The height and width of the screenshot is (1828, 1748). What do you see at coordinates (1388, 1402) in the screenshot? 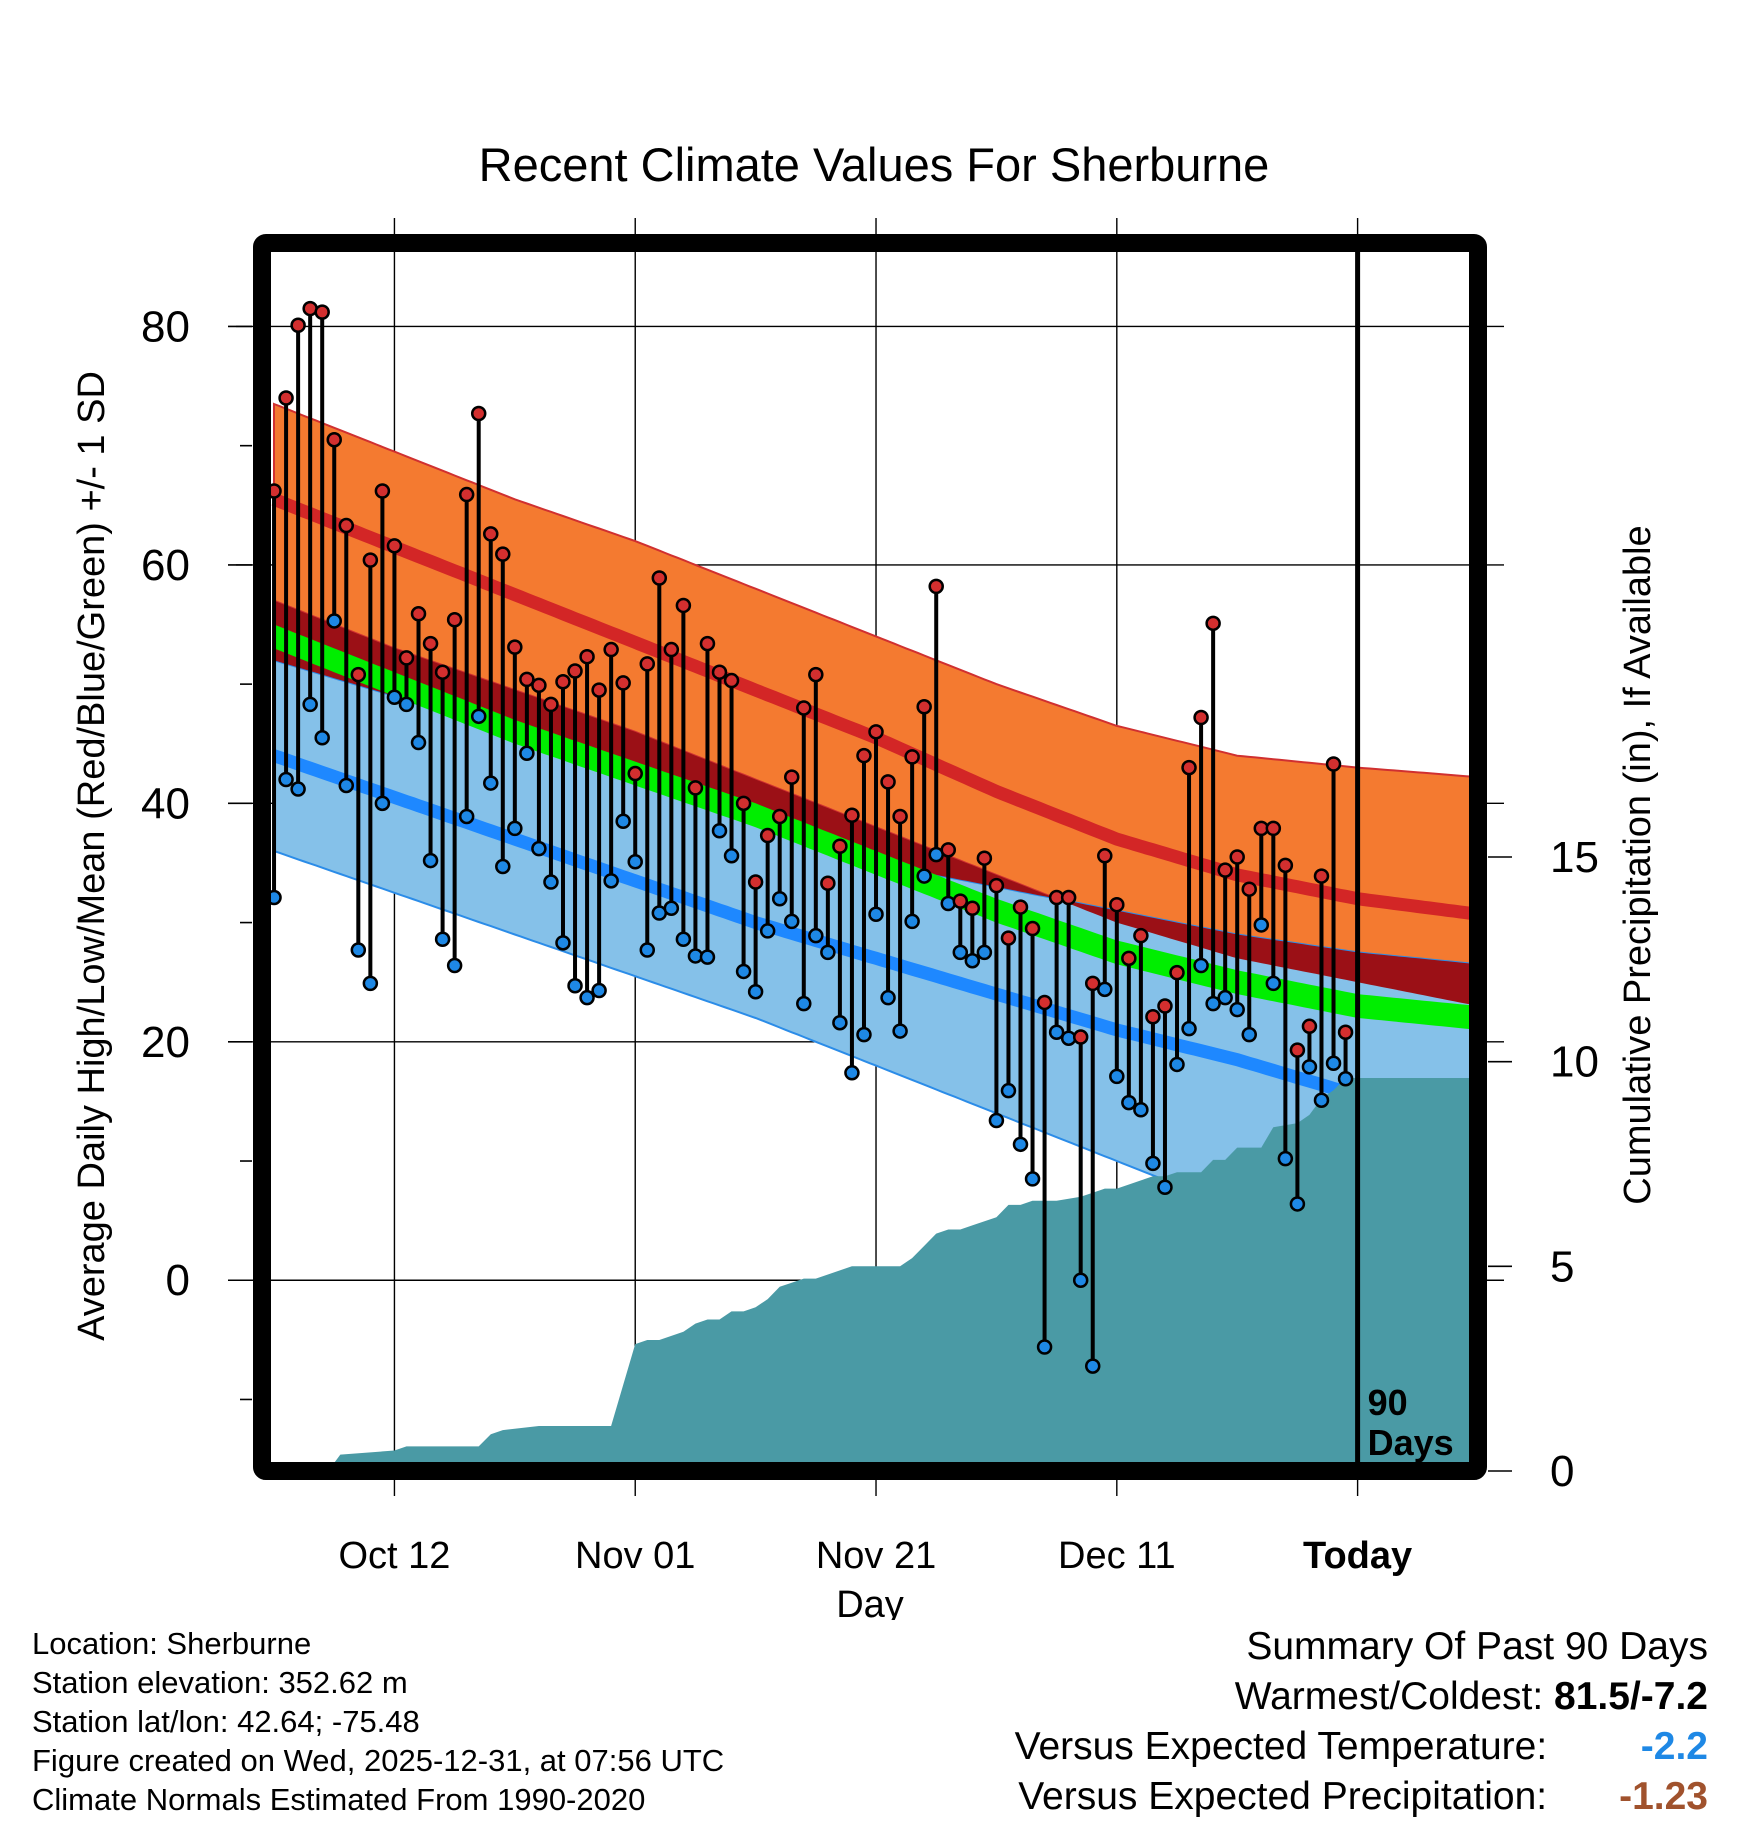
I see `today-annotation-line1: 90` at bounding box center [1388, 1402].